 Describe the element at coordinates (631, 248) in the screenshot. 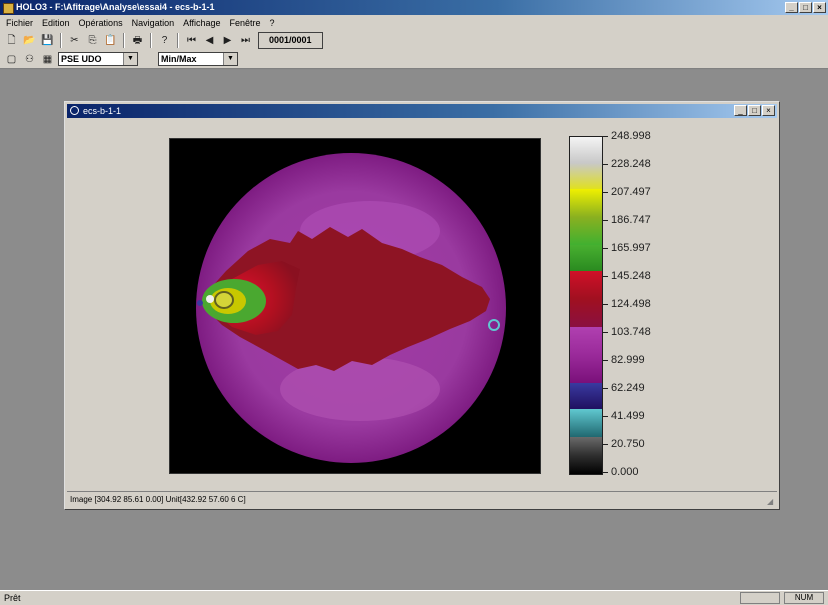

I see `scale-label: 165.997` at that location.